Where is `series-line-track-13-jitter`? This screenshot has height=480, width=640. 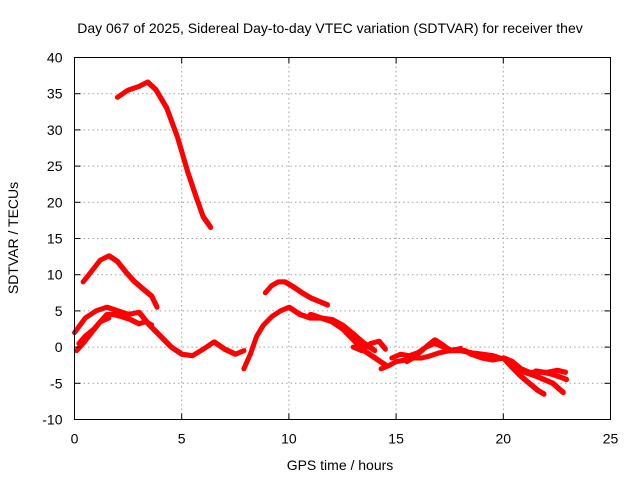 series-line-track-13-jitter is located at coordinates (519, 361).